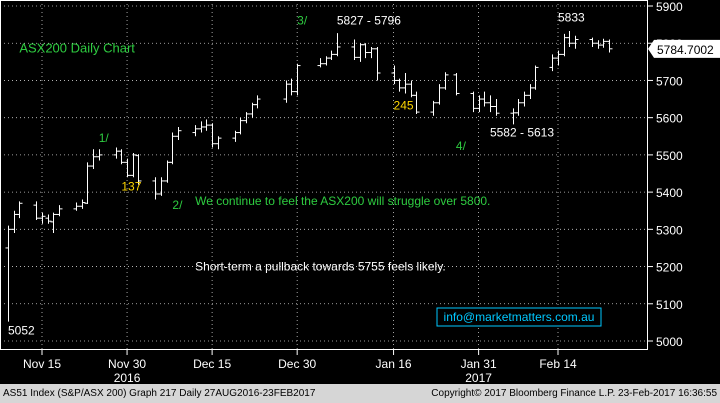 The height and width of the screenshot is (403, 720). What do you see at coordinates (42, 364) in the screenshot?
I see `x-tick-label: Nov 15` at bounding box center [42, 364].